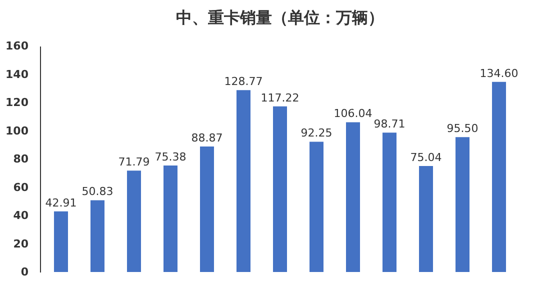 This screenshot has height=281, width=541. I want to click on data-label: 75.04, so click(426, 157).